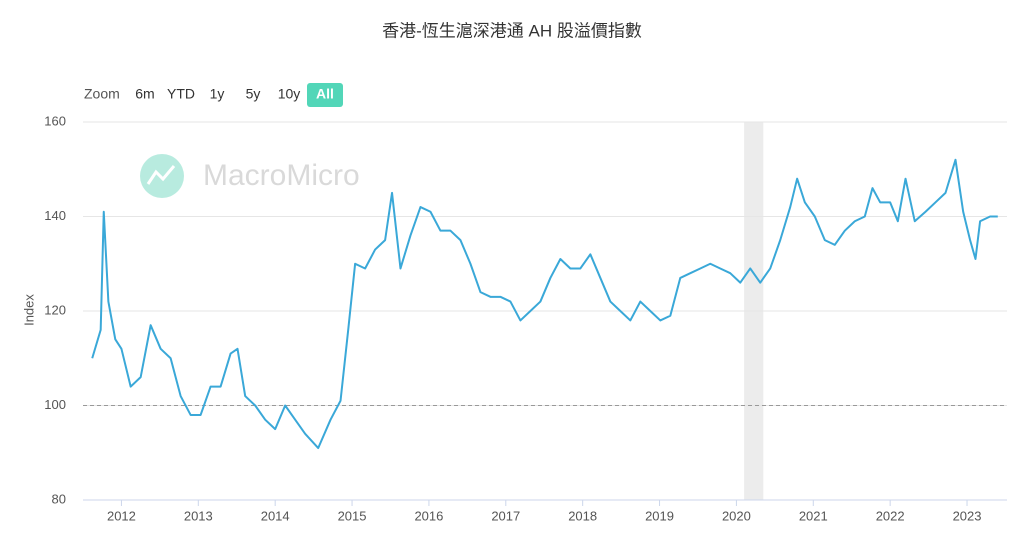  I want to click on x-tick-label: 2018, so click(582, 515).